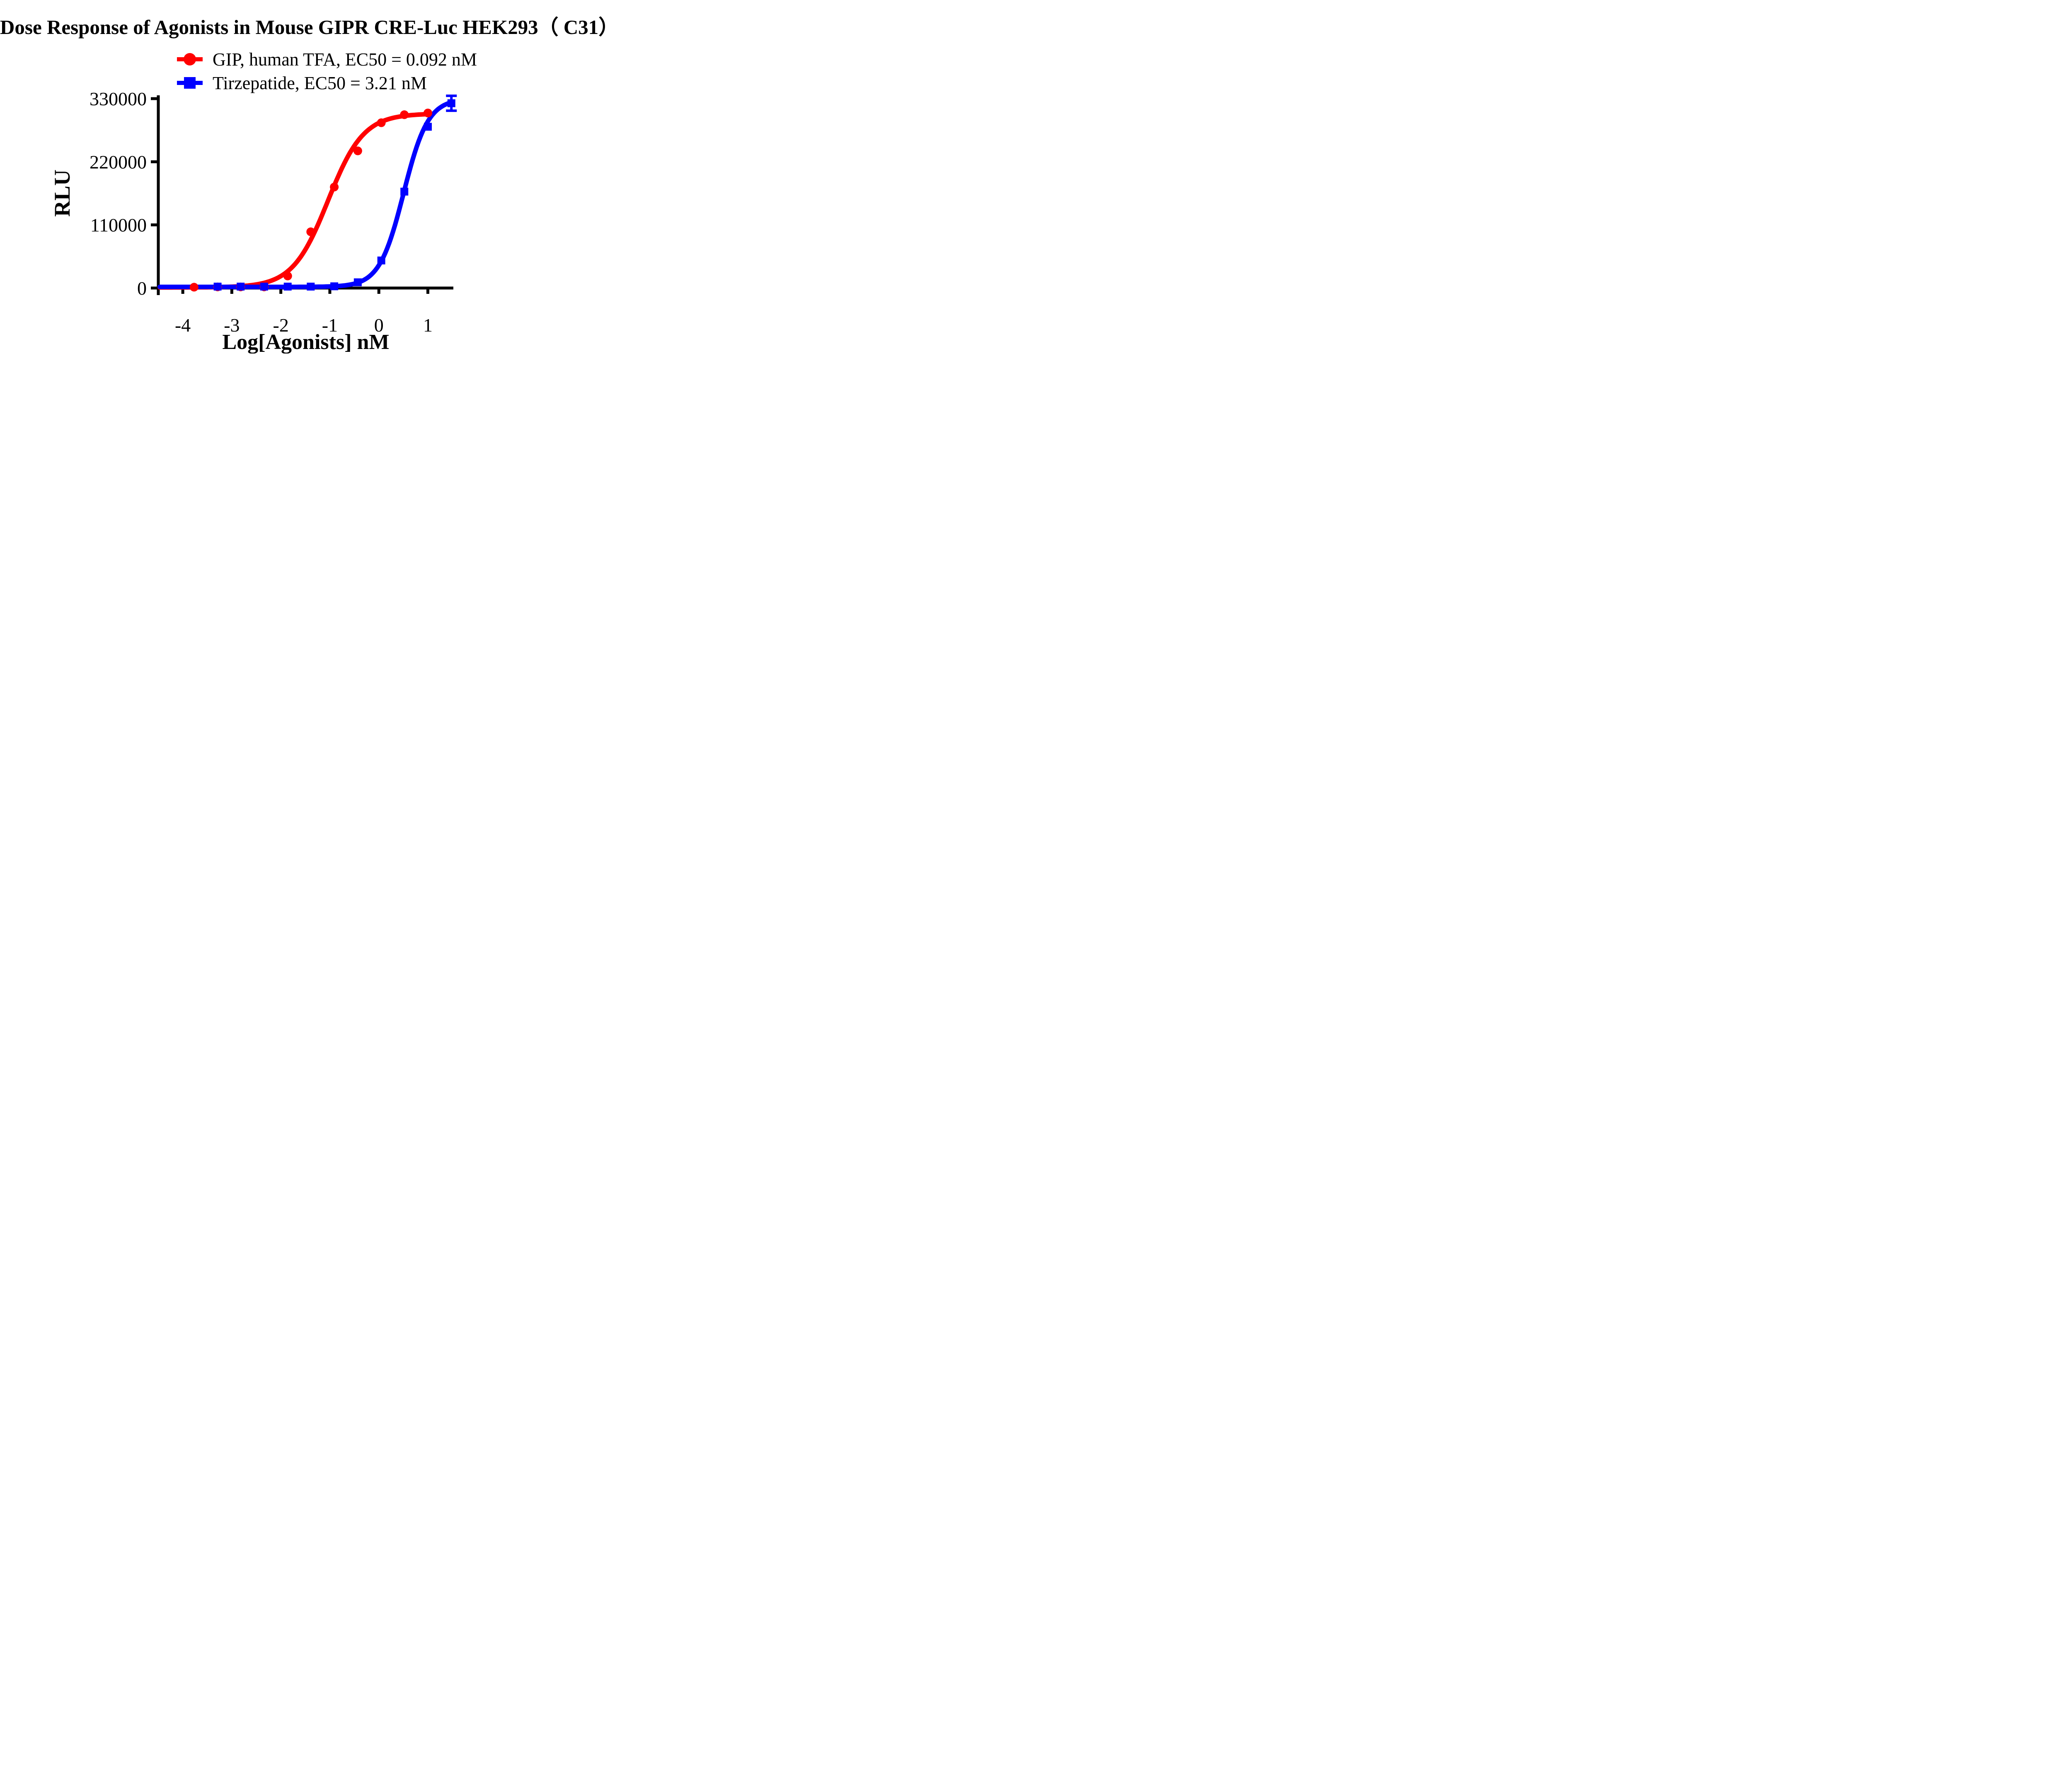 This screenshot has width=2072, height=1768. I want to click on x-tick-label: 0, so click(379, 325).